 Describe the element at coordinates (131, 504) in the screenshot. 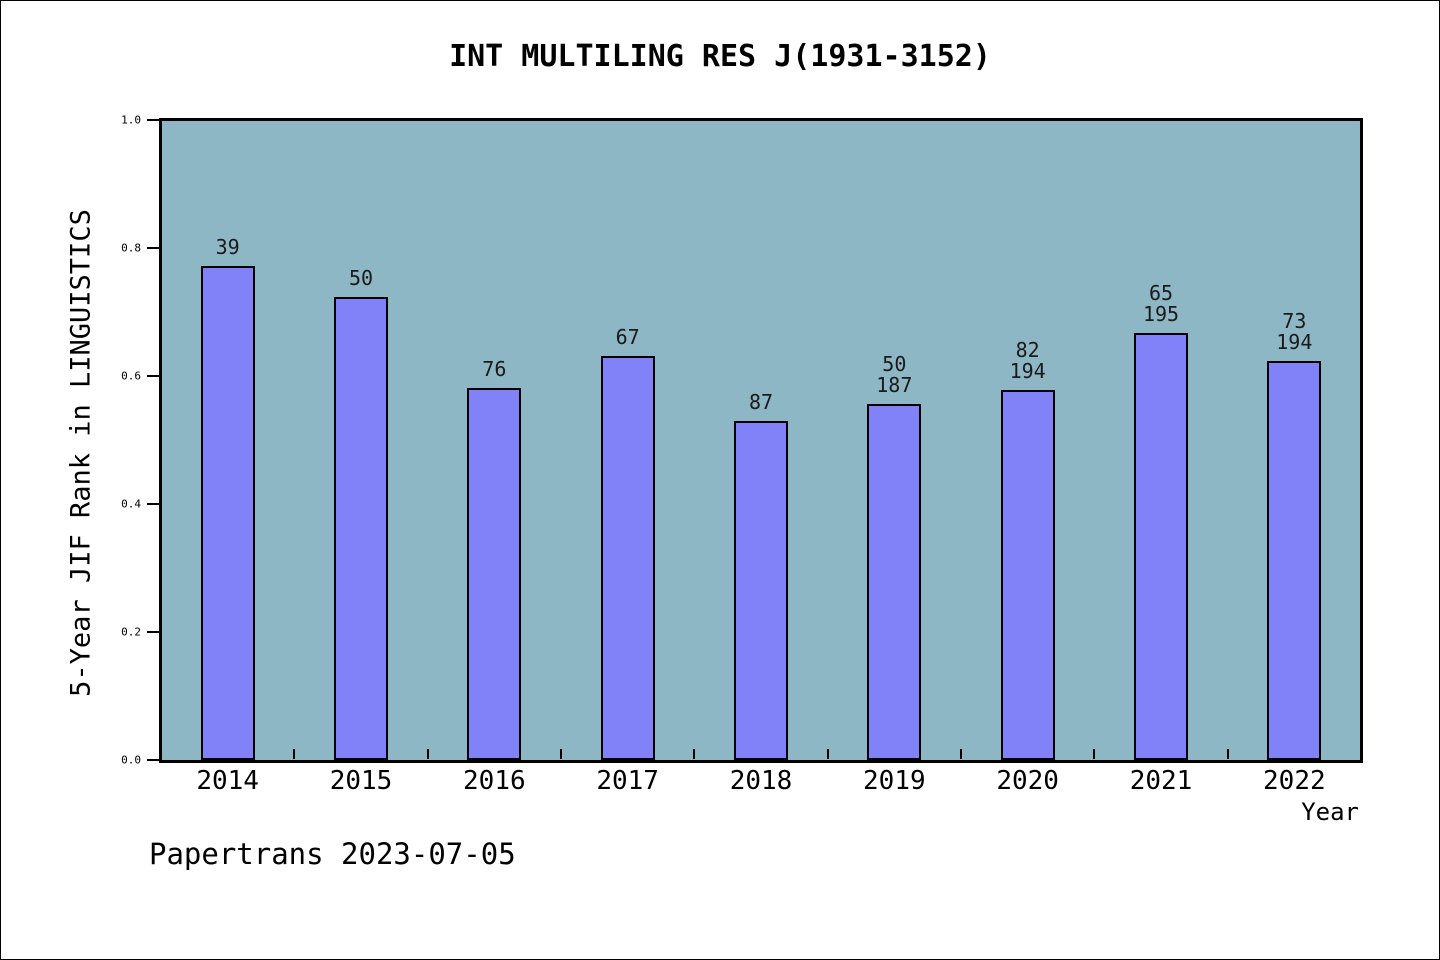

I see `y-axis-tick-label: 0.4` at that location.